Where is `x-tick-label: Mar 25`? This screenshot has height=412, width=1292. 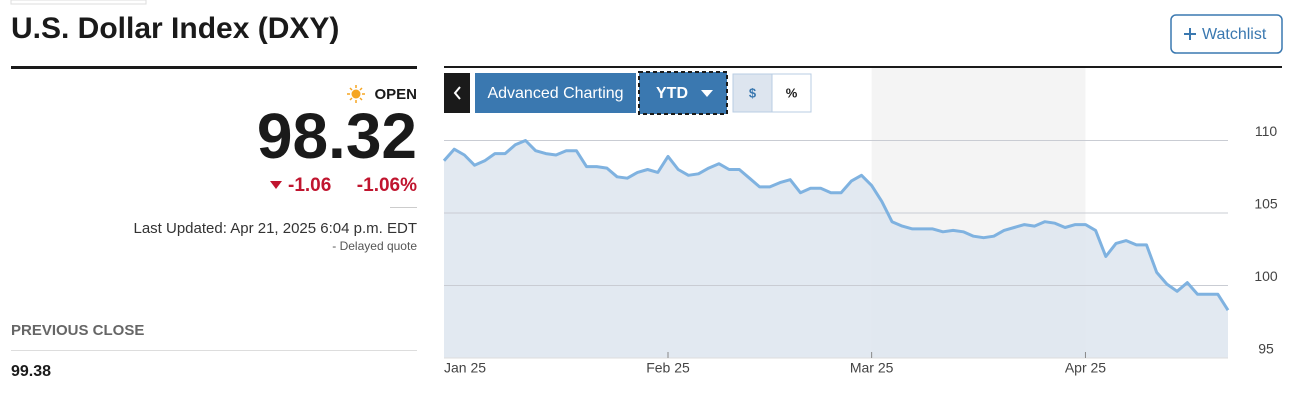
x-tick-label: Mar 25 is located at coordinates (872, 368).